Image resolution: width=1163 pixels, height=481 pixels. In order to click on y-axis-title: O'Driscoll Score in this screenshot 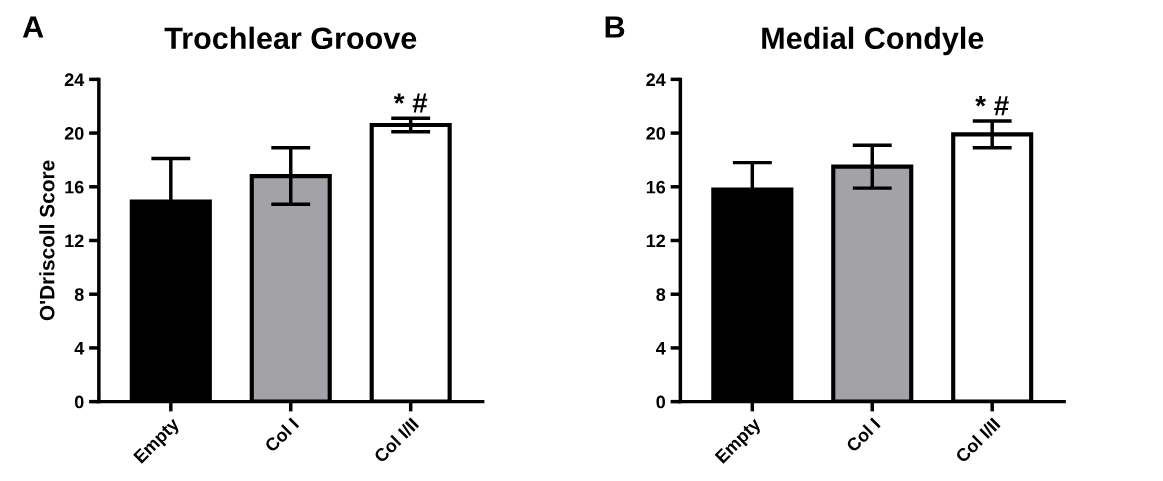, I will do `click(47, 240)`.